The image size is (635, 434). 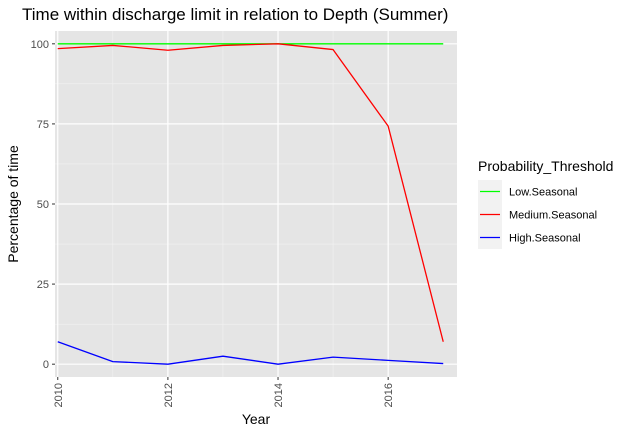 I want to click on y-tick-label: 100, so click(x=40, y=45).